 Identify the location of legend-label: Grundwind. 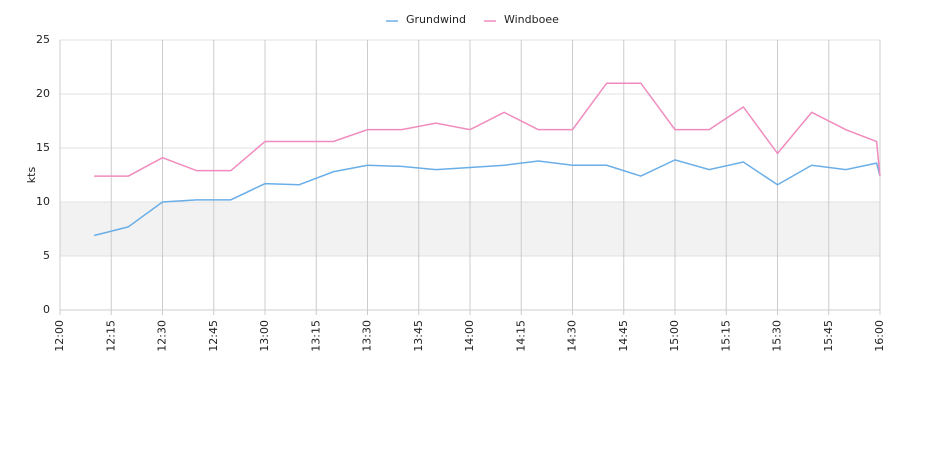
(436, 19).